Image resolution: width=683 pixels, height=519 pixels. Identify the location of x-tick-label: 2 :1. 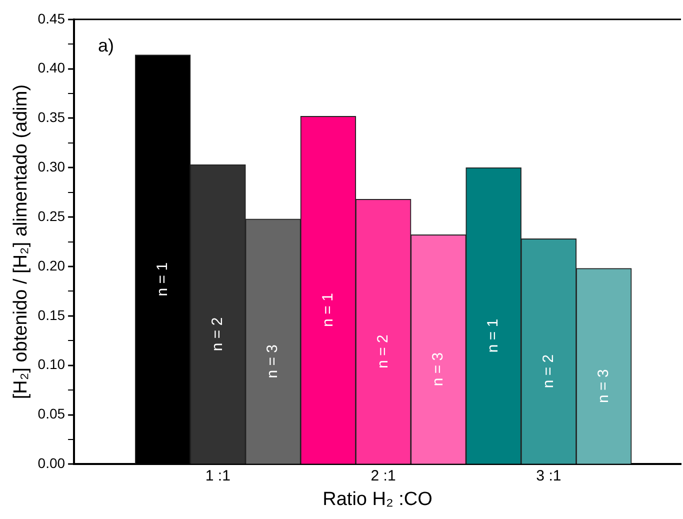
(383, 475).